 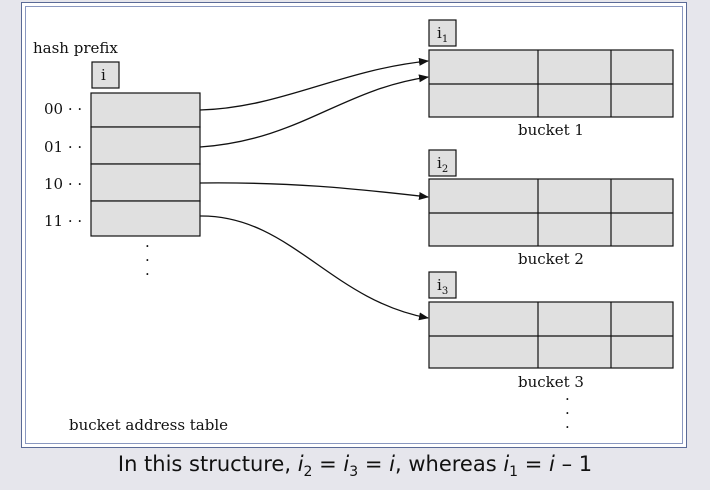 I want to click on bucket-address-table-label: bucket address table, so click(x=148, y=425).